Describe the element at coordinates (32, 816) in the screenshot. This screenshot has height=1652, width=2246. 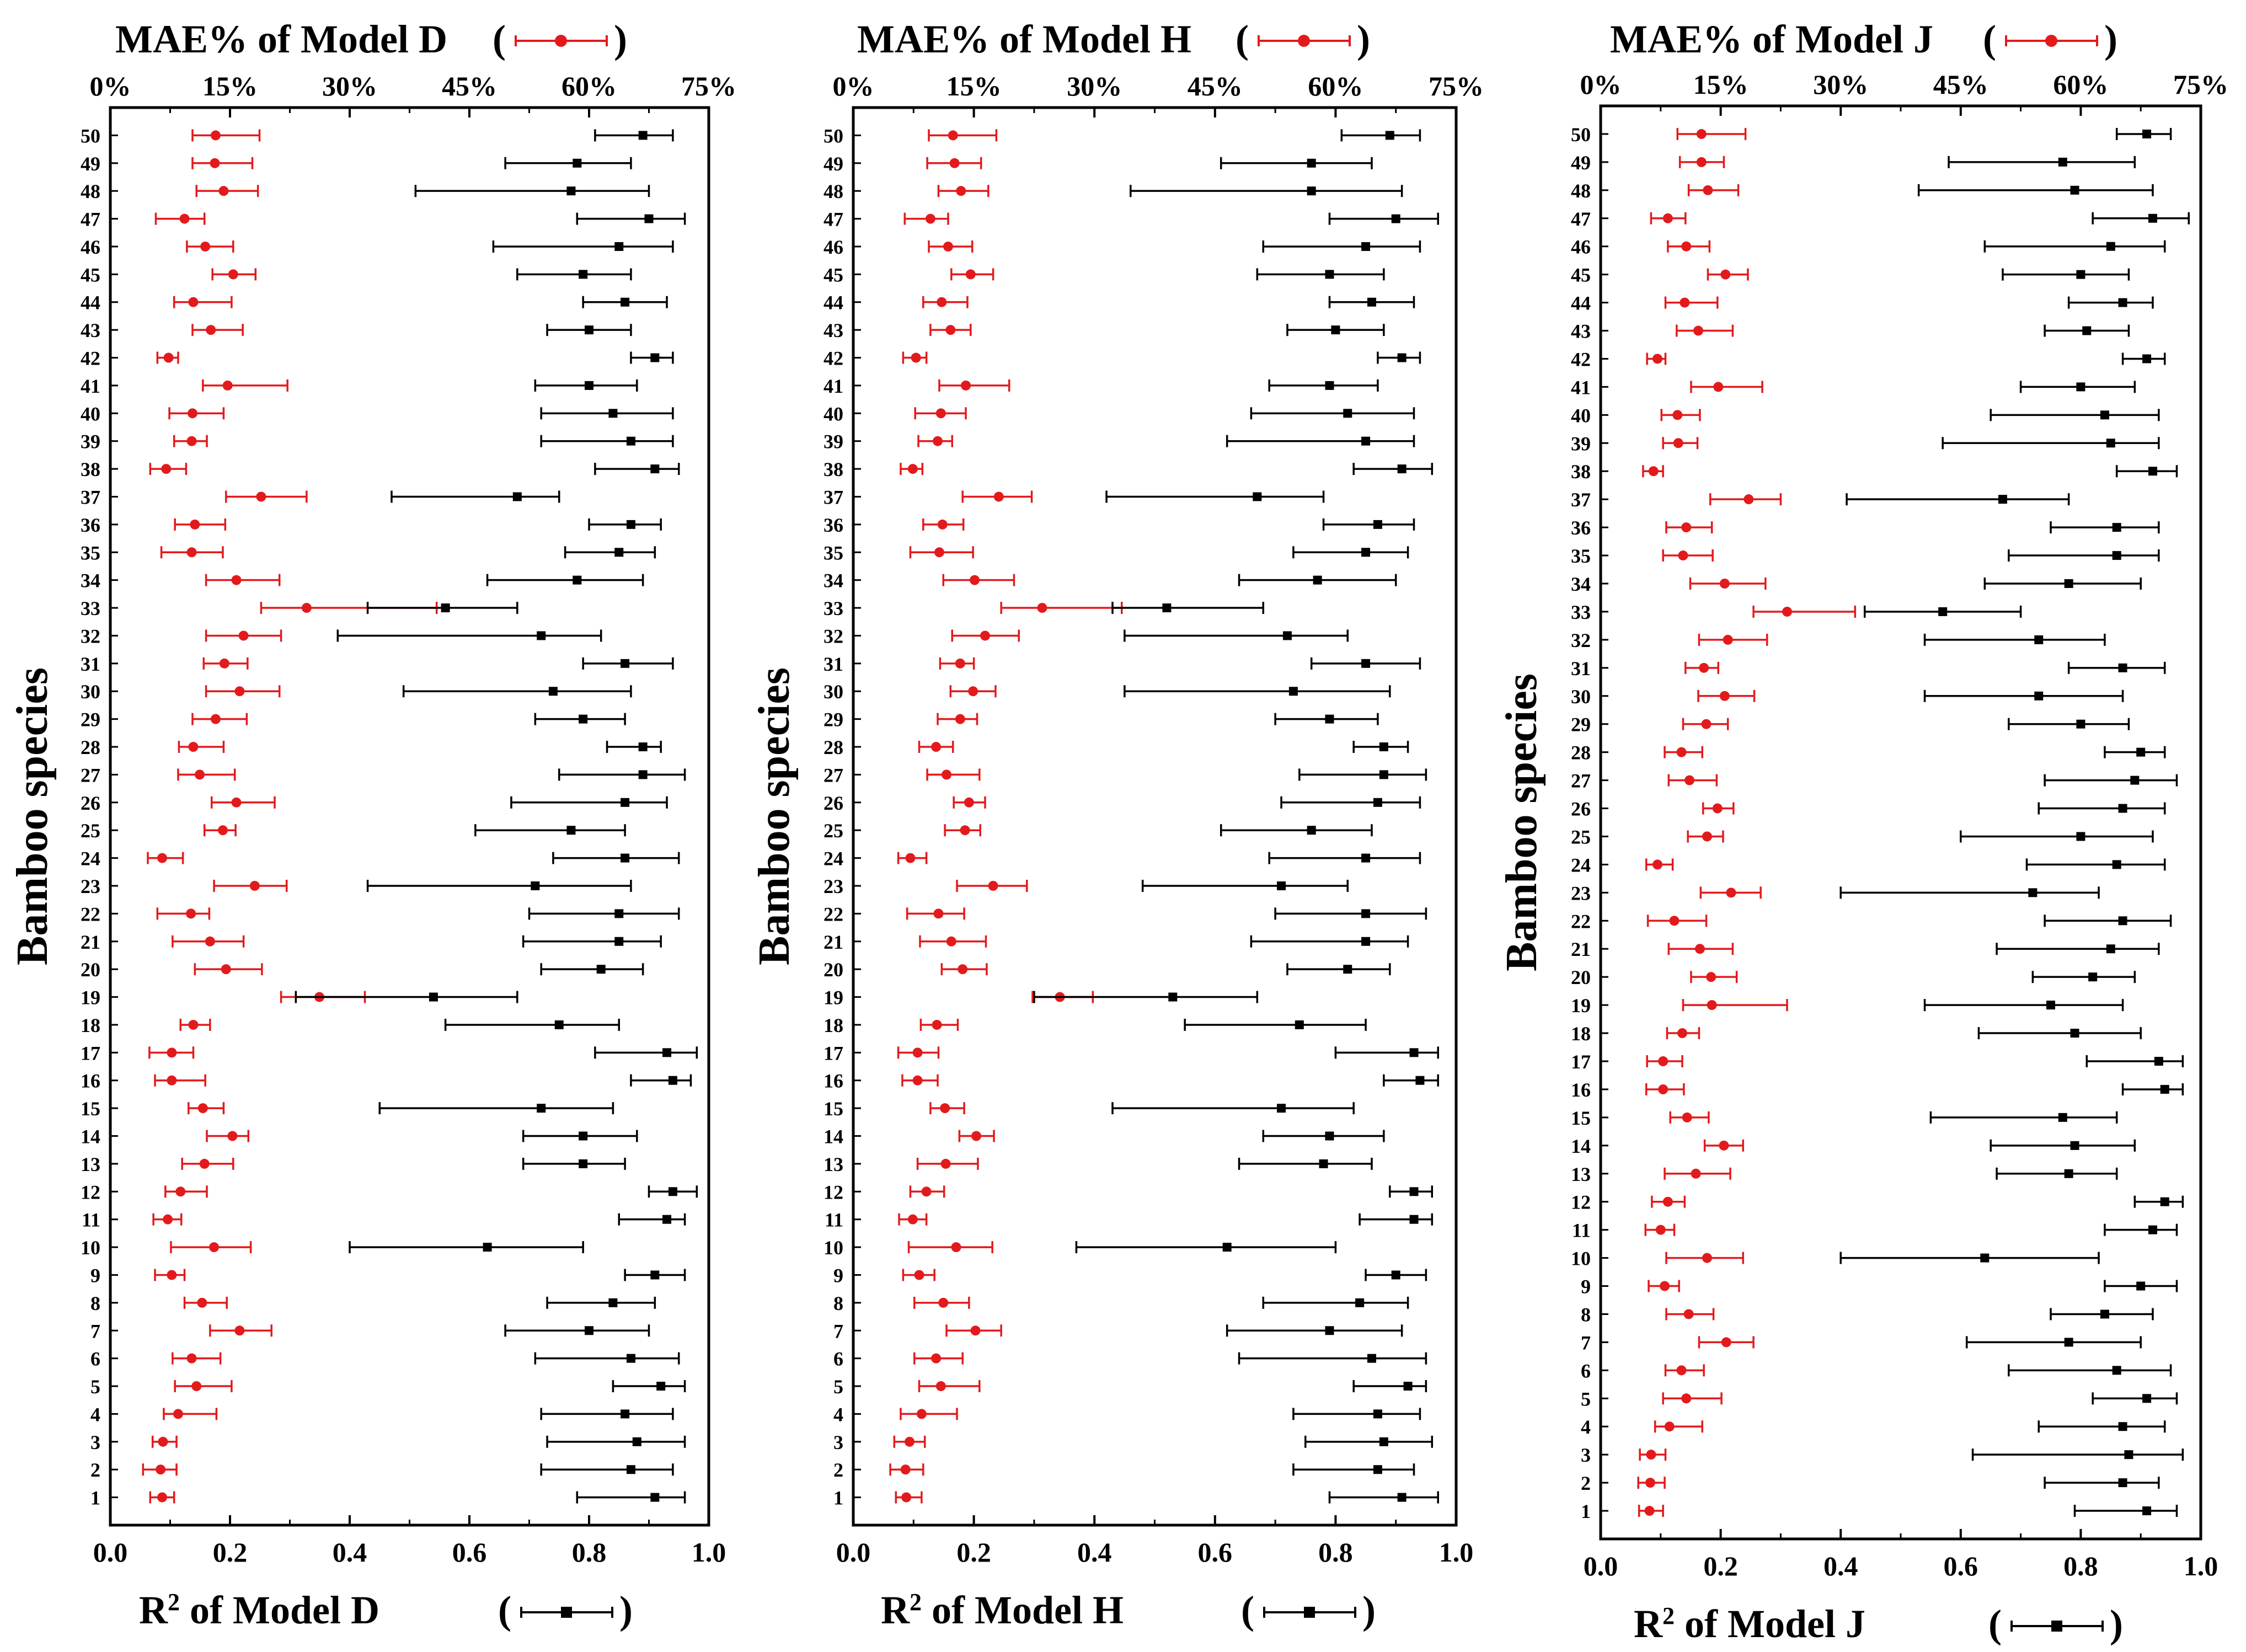
I see `y-axis-label: Bamboo species` at that location.